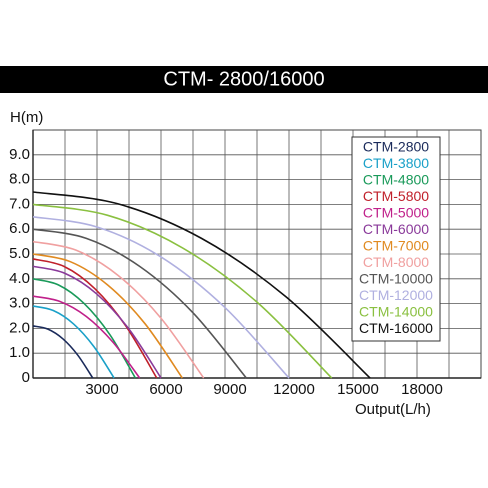 The width and height of the screenshot is (488, 488). I want to click on x-tick-label: 12000, so click(294, 389).